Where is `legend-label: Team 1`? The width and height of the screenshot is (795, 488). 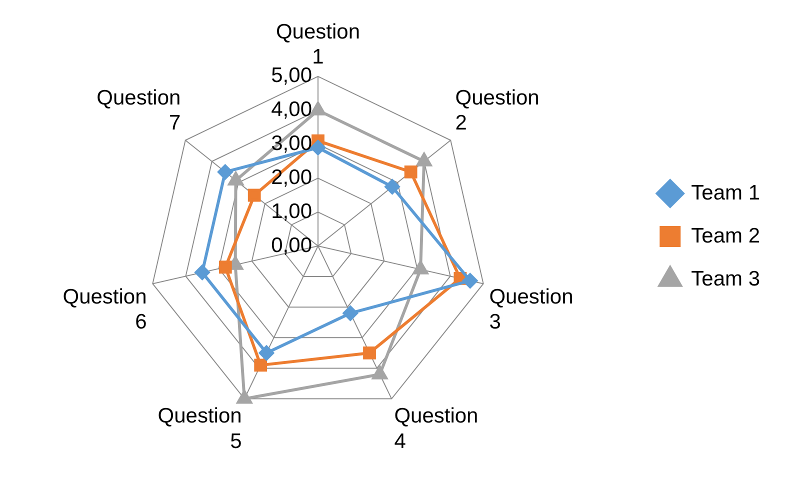
legend-label: Team 1 is located at coordinates (725, 192).